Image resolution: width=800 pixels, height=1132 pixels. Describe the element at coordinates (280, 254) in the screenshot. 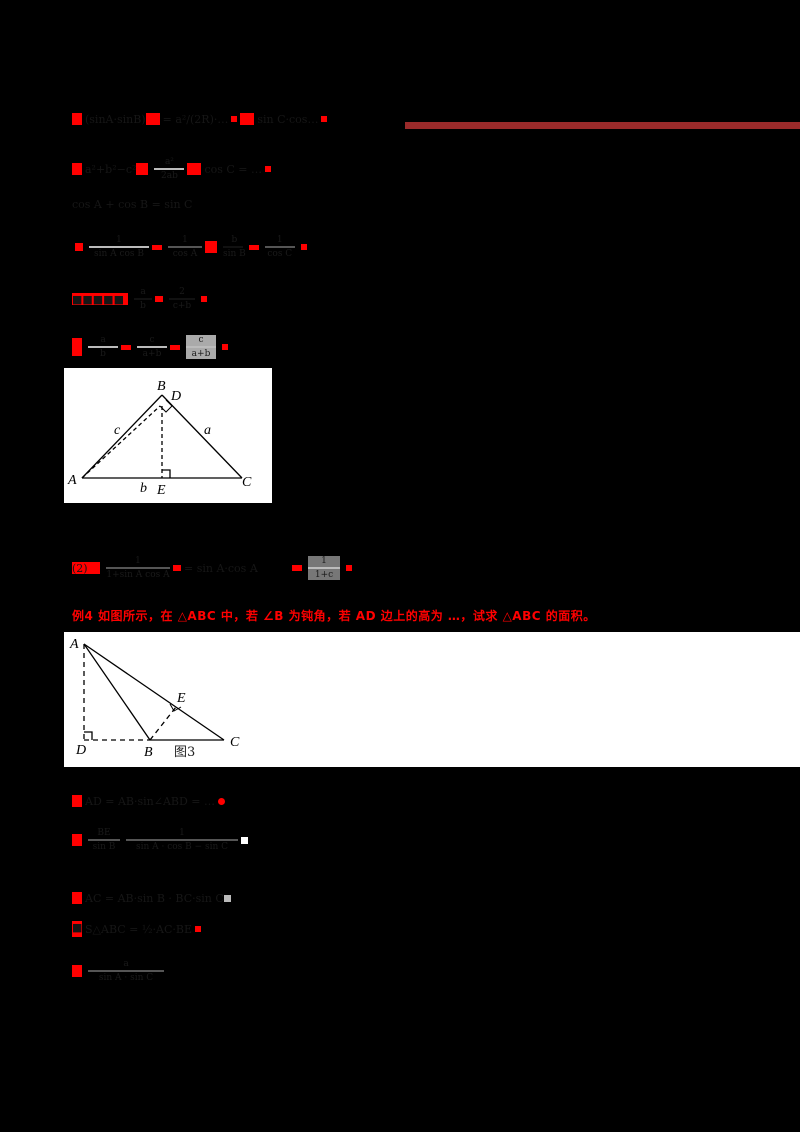

I see `denominator: cos C` at that location.